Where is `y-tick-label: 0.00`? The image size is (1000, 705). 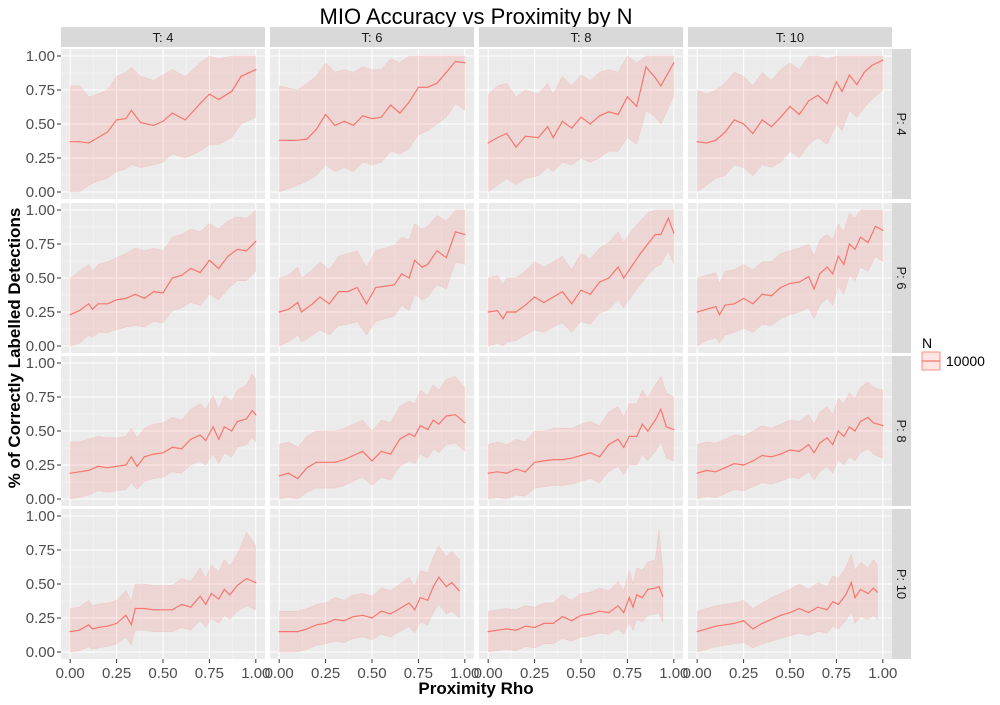 y-tick-label: 0.00 is located at coordinates (40, 652).